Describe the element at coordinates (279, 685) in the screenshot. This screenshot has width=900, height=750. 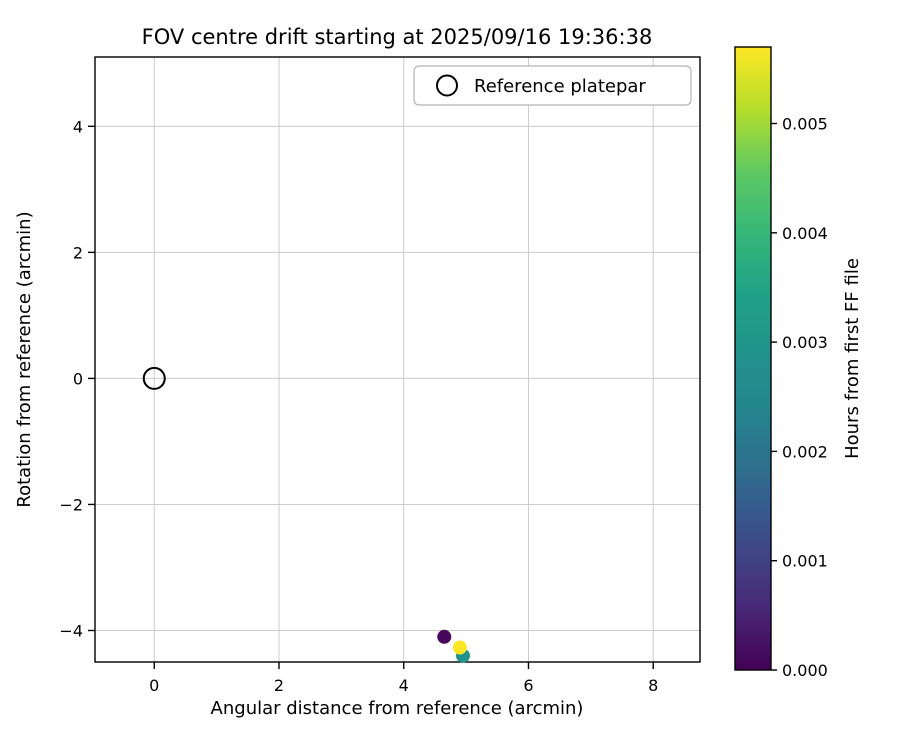
I see `x-tick-label: 2` at that location.